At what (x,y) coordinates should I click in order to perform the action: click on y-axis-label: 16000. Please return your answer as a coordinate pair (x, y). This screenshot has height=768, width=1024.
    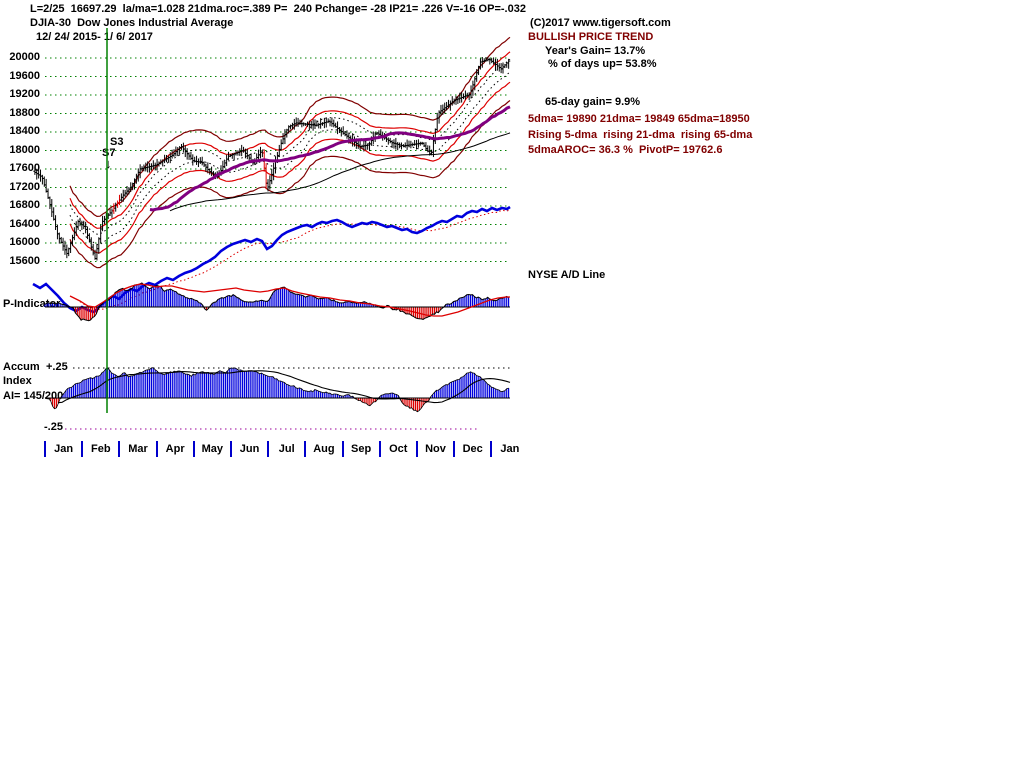
    Looking at the image, I should click on (24, 242).